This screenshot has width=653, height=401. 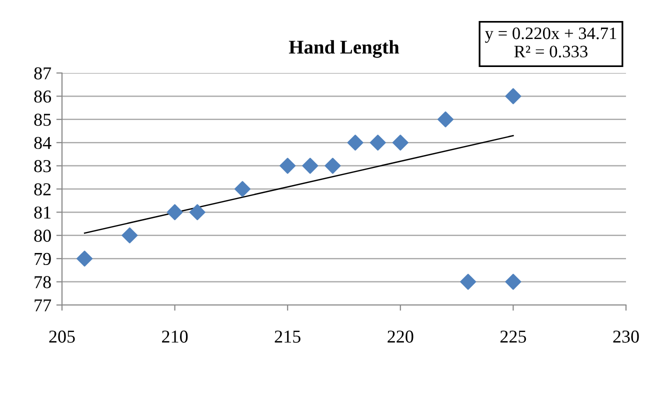 I want to click on x-tick-label: 205, so click(x=62, y=336).